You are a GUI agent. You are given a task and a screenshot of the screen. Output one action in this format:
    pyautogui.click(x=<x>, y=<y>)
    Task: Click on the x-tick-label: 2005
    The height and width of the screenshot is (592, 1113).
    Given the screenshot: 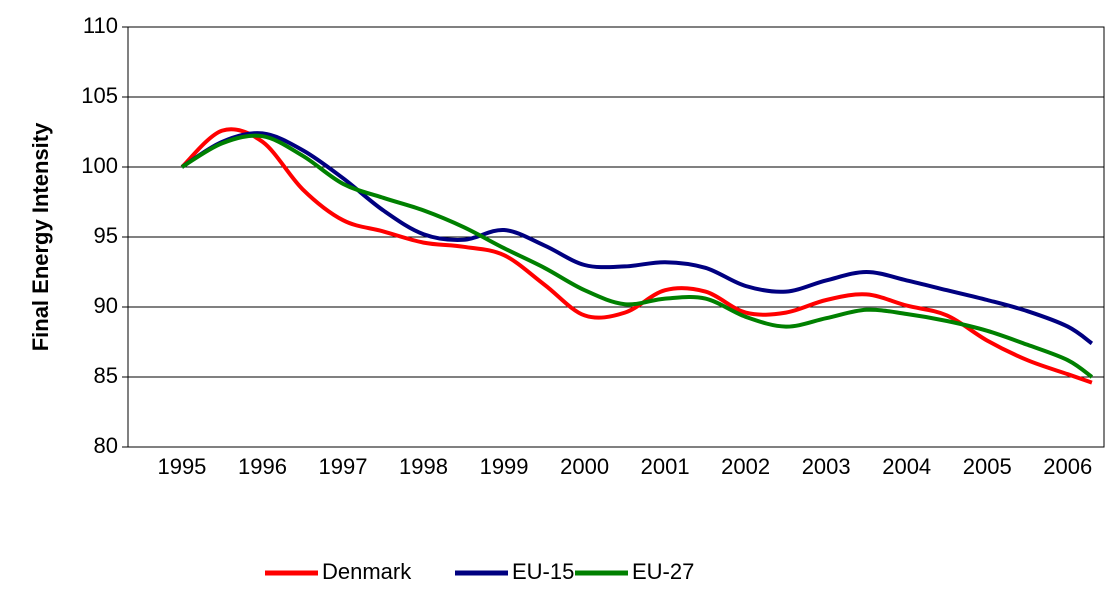 What is the action you would take?
    pyautogui.click(x=987, y=466)
    